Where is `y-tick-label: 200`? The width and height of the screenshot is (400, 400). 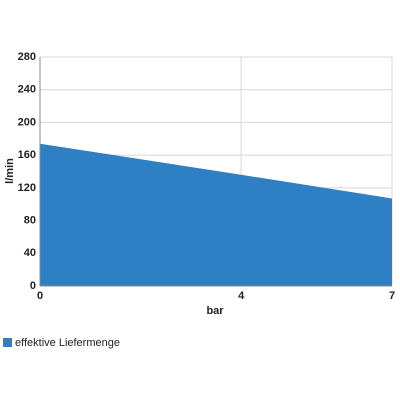 y-tick-label: 200 is located at coordinates (27, 122).